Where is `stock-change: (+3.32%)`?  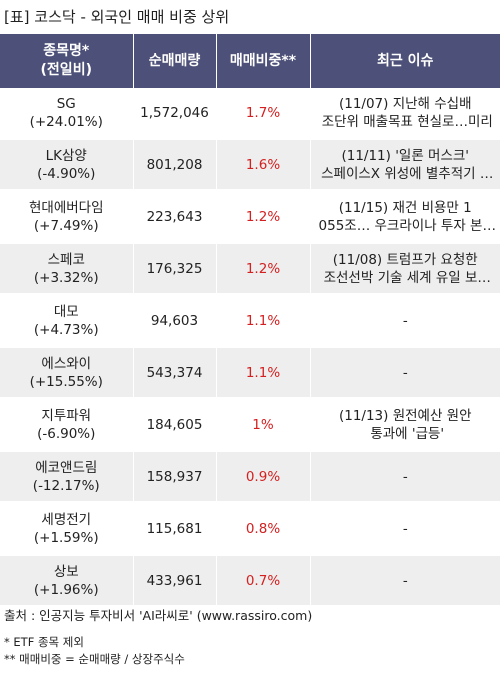
stock-change: (+3.32%) is located at coordinates (66, 277).